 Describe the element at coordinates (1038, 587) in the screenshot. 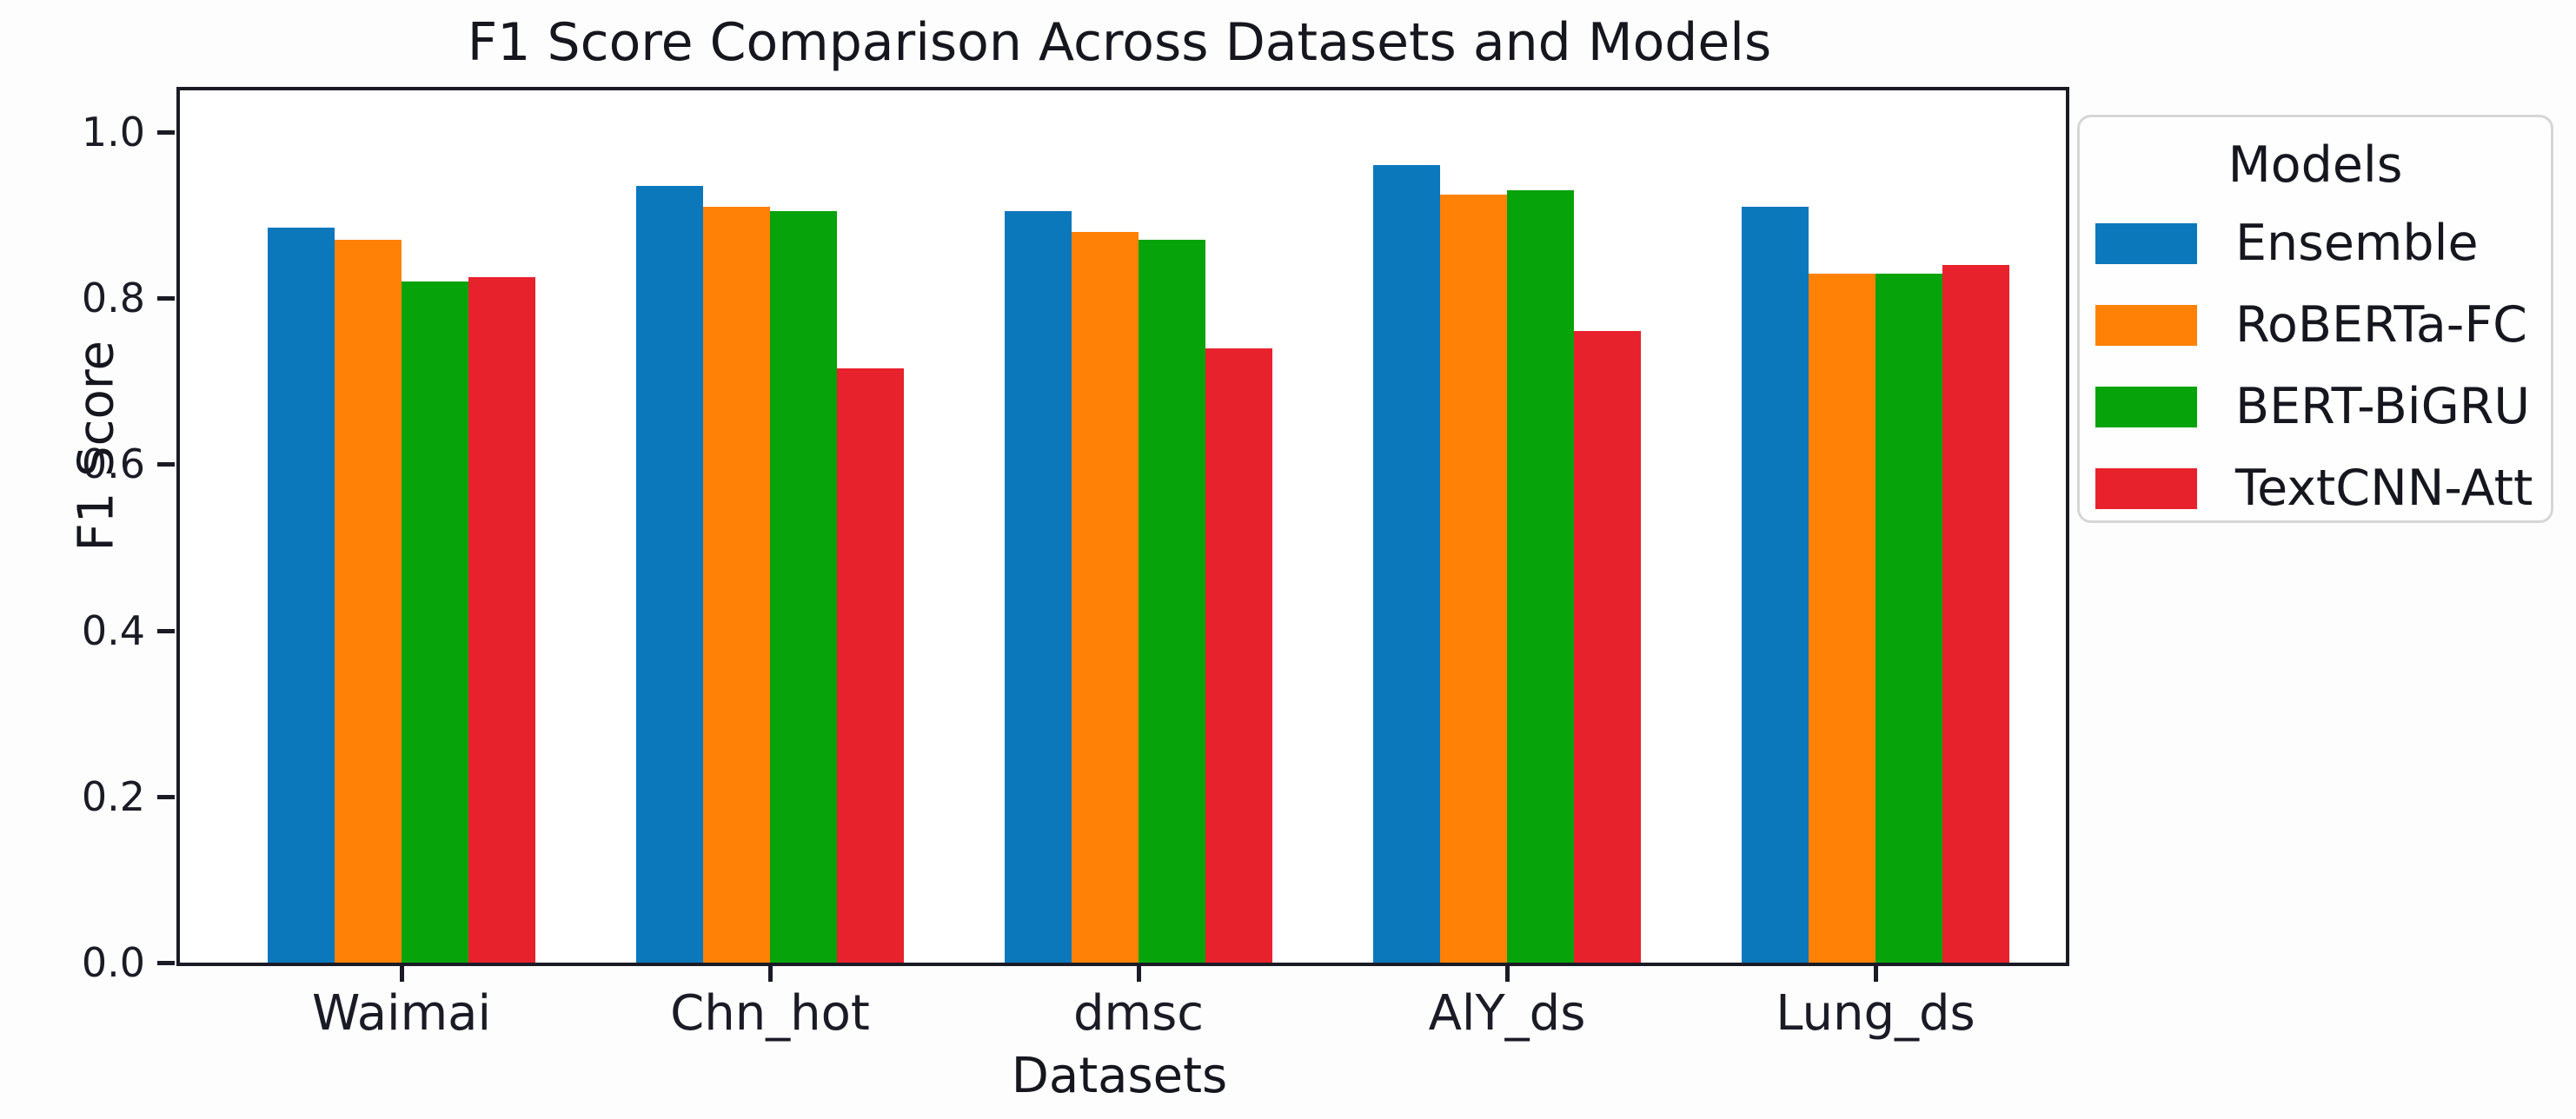

I see `bar-Ensemble-dmsc` at that location.